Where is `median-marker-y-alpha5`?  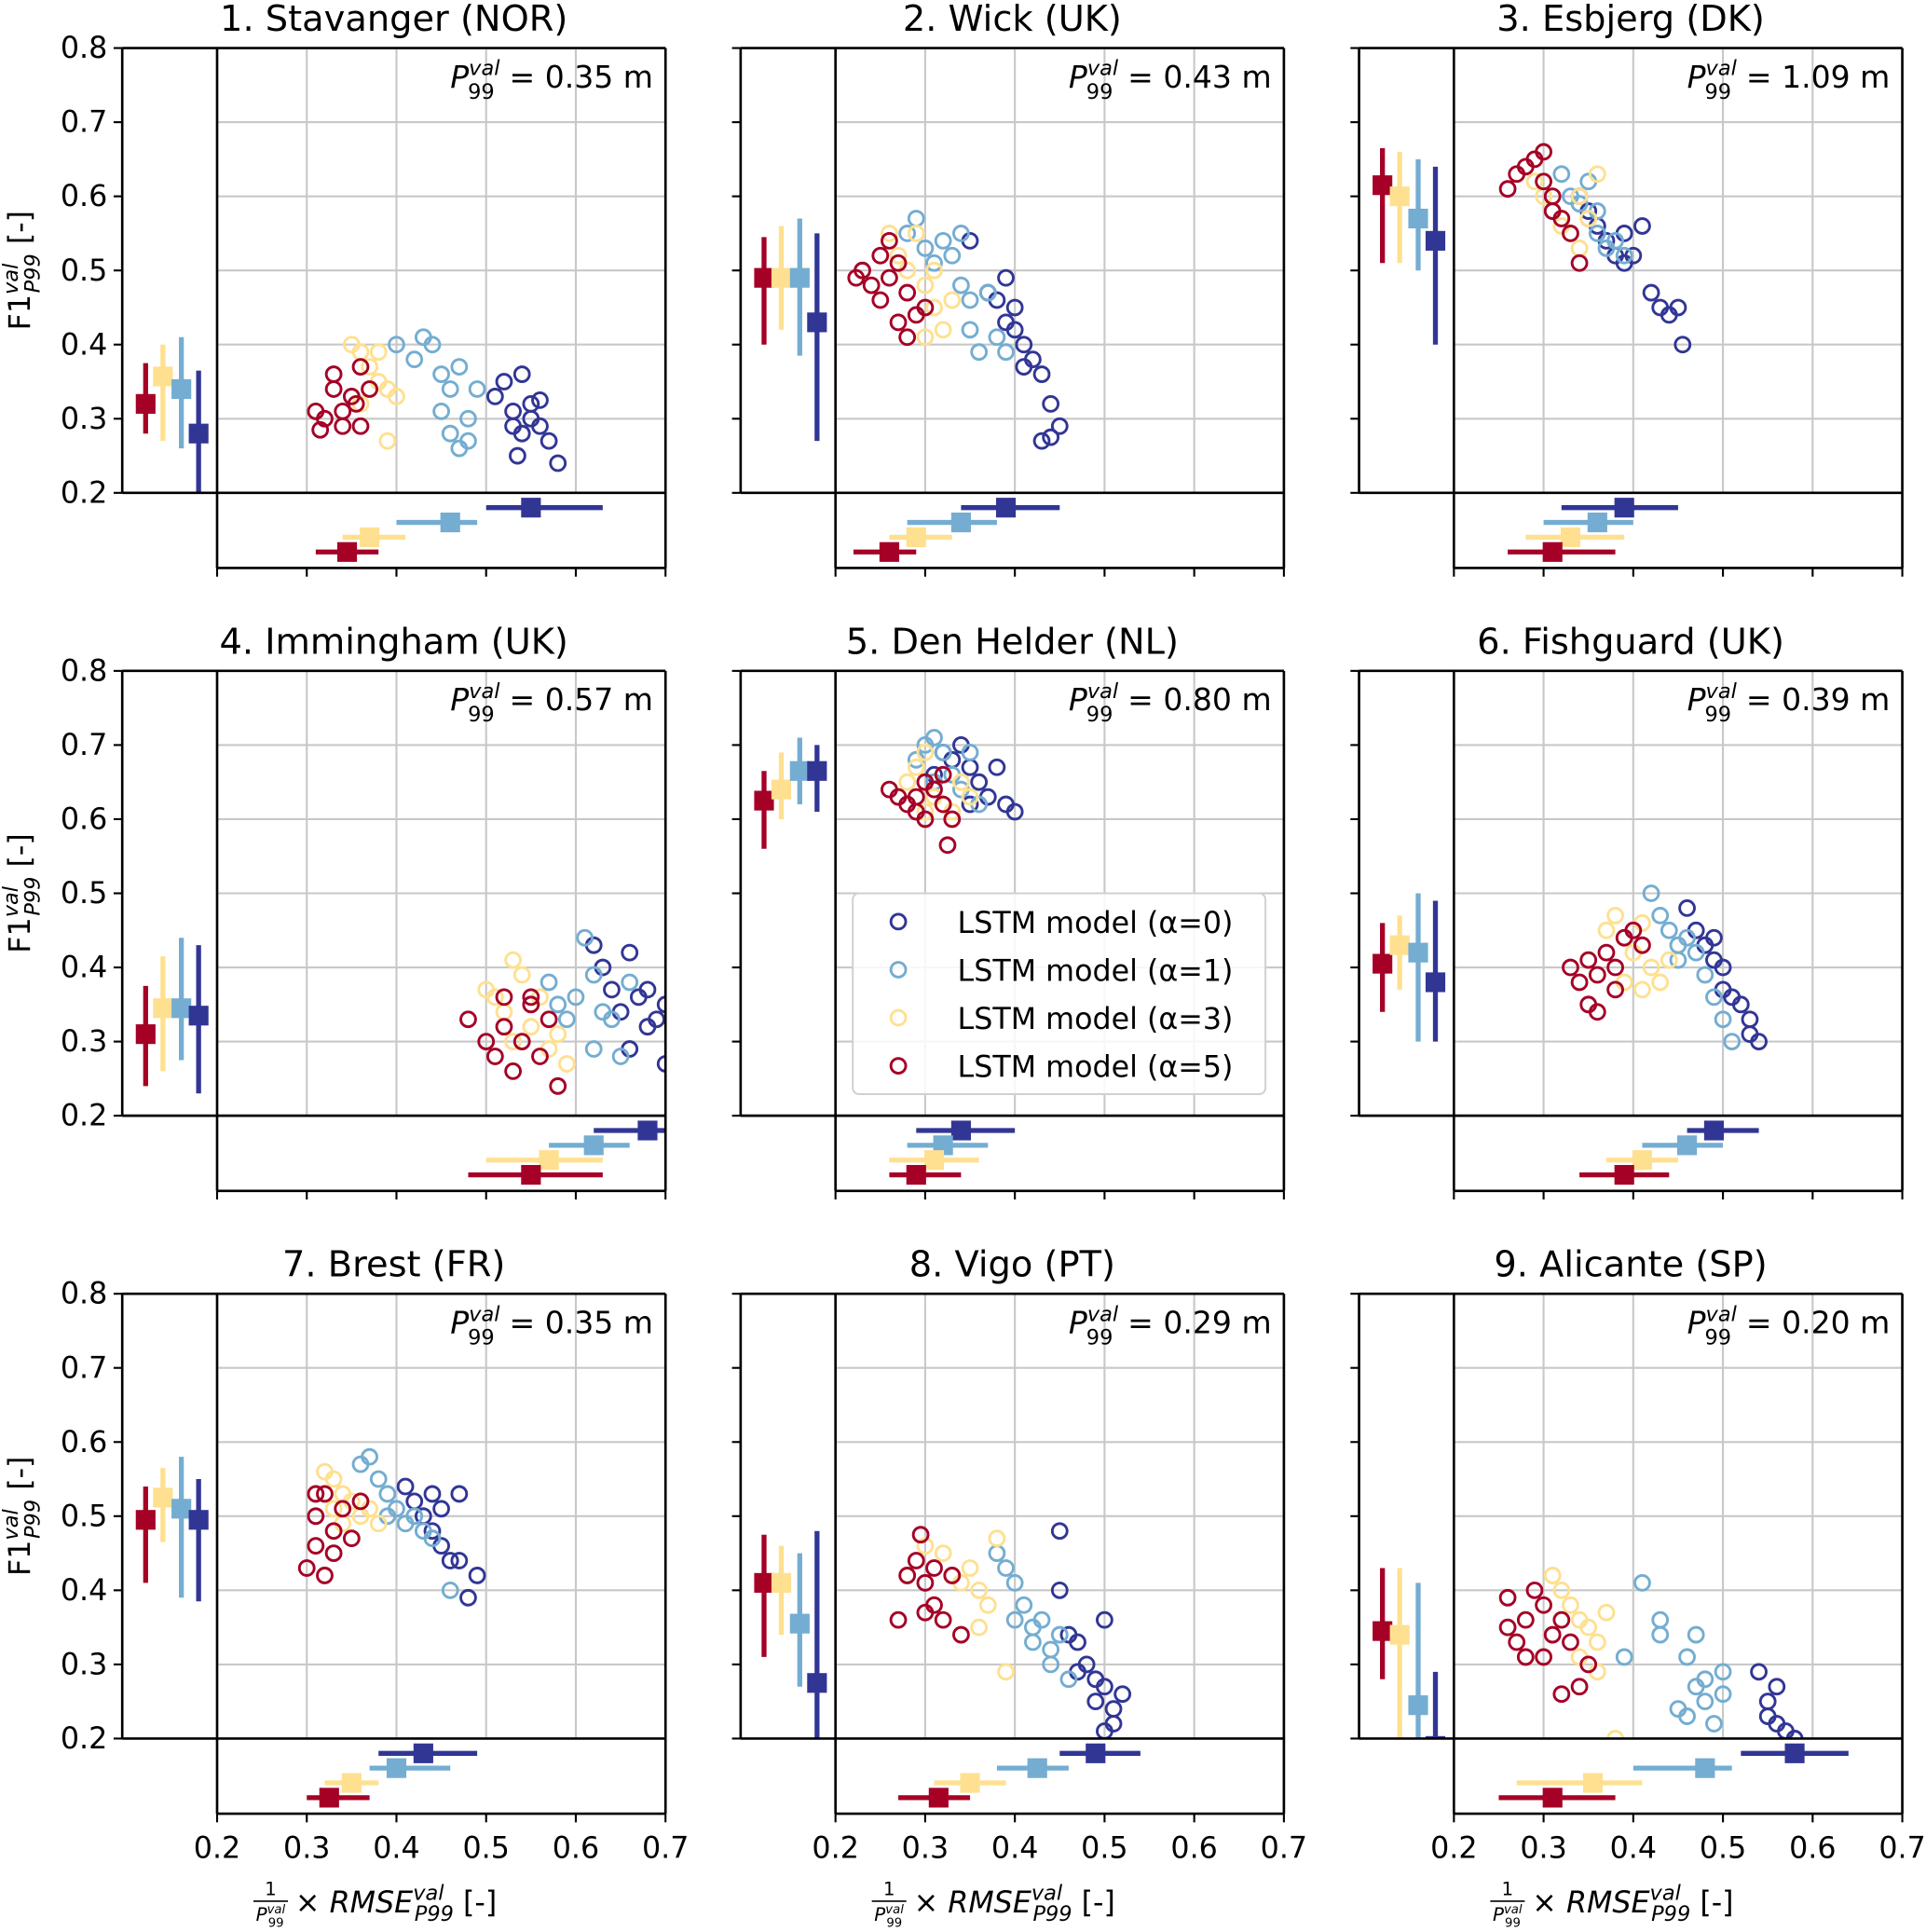
median-marker-y-alpha5 is located at coordinates (764, 800).